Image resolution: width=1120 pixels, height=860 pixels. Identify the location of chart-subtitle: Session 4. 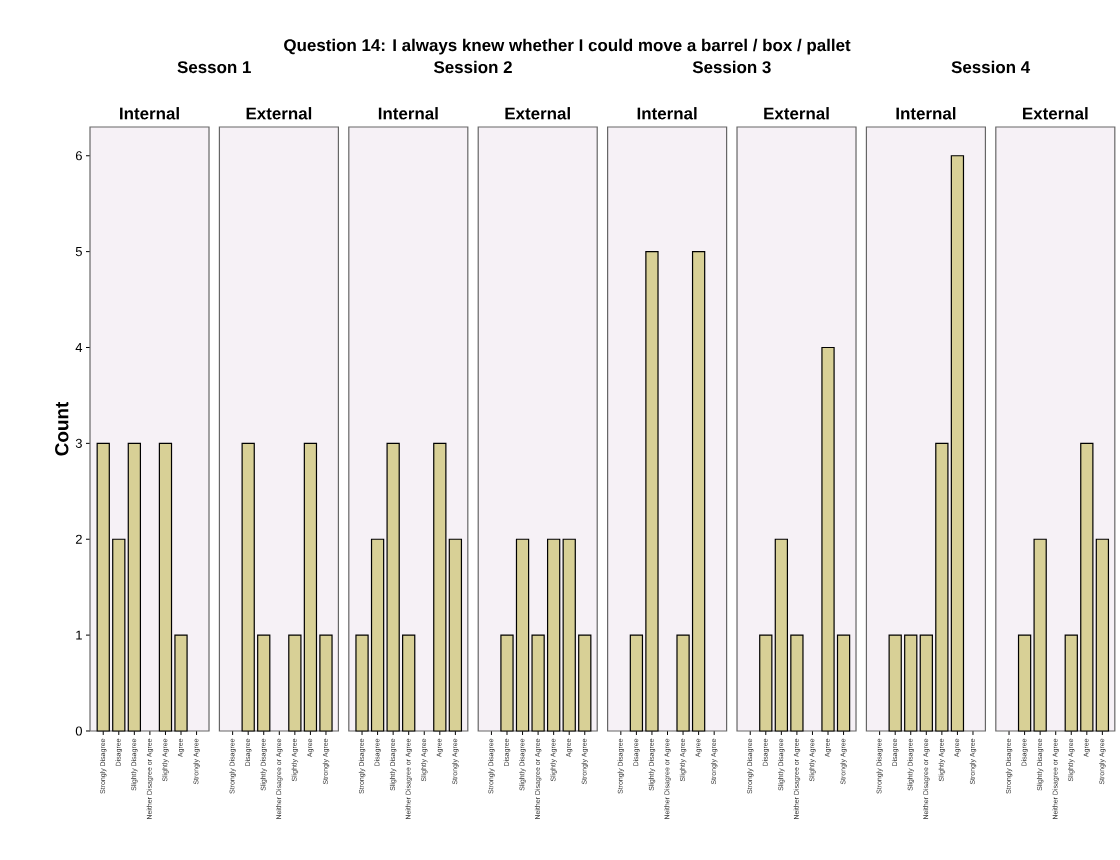
(991, 67).